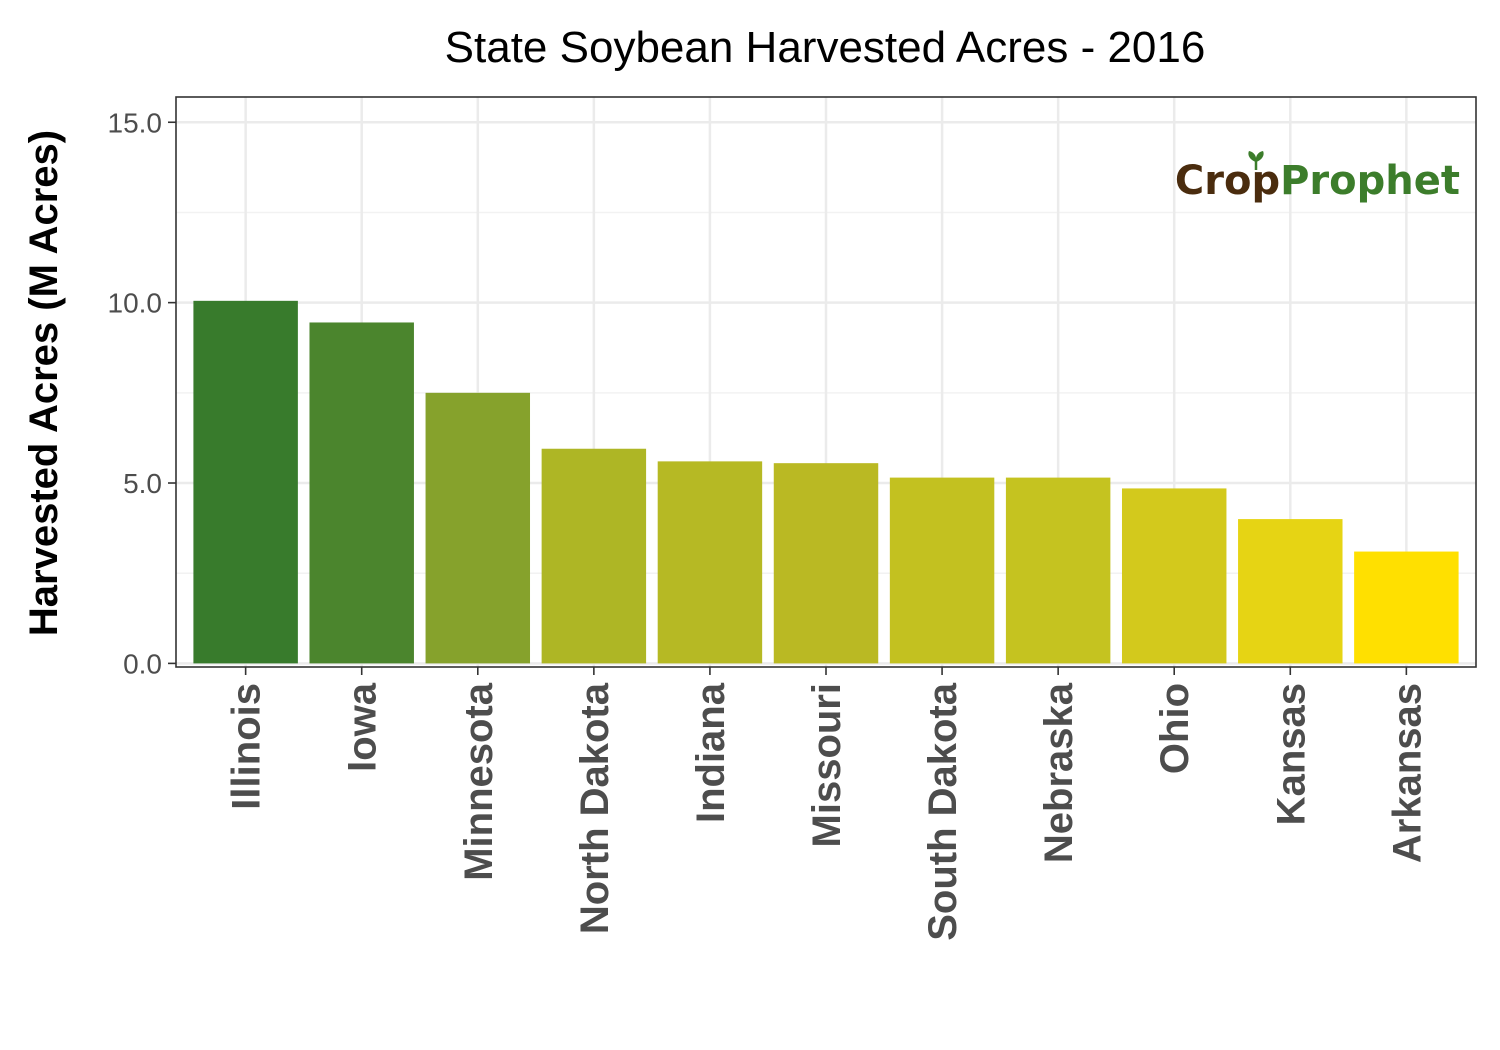  Describe the element at coordinates (245, 482) in the screenshot. I see `bar-illinois` at that location.